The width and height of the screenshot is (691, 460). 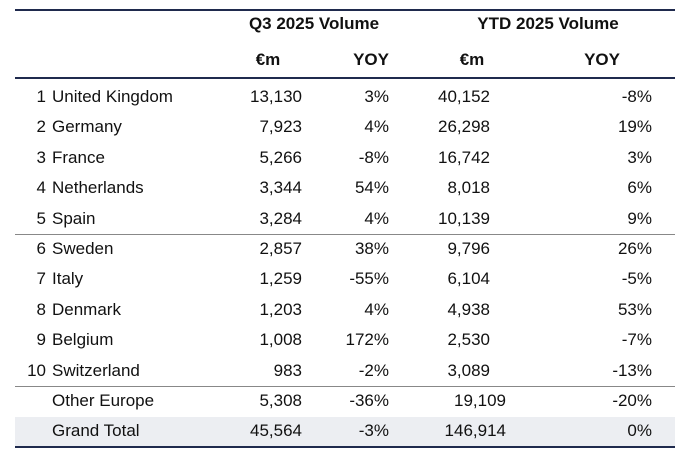 I want to click on value-cell: 1,203, so click(x=280, y=309).